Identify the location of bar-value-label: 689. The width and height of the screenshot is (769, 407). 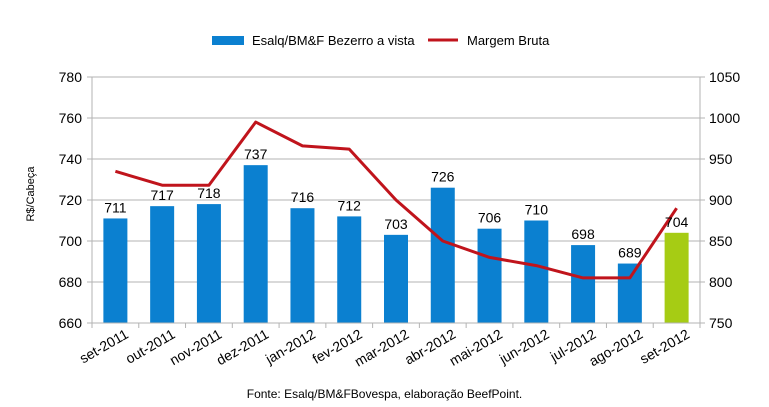
(630, 253).